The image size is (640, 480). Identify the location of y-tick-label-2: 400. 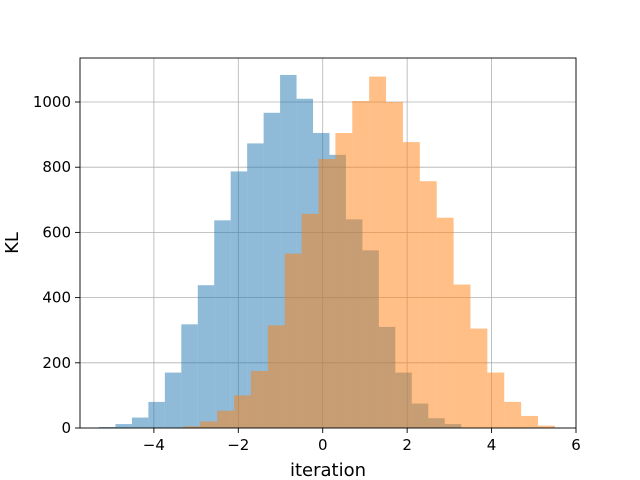
(56, 298).